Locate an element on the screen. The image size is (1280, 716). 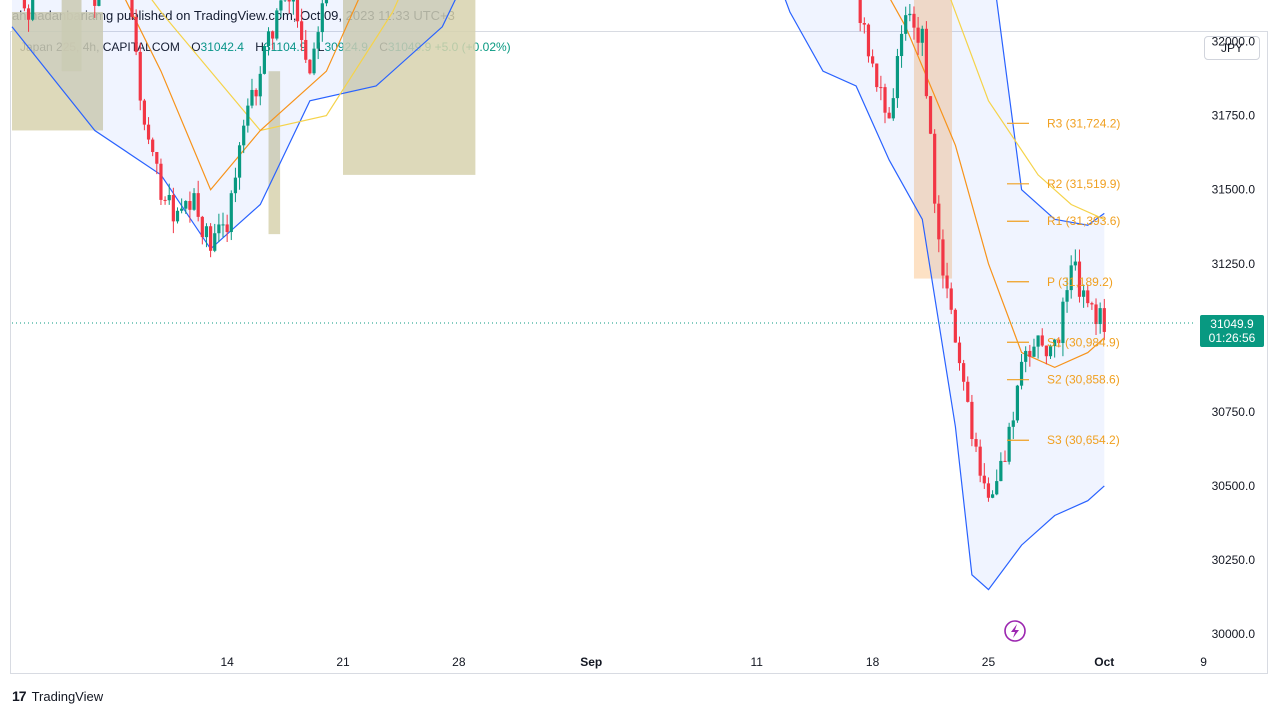
legend-high: 31104.9 is located at coordinates (285, 47).